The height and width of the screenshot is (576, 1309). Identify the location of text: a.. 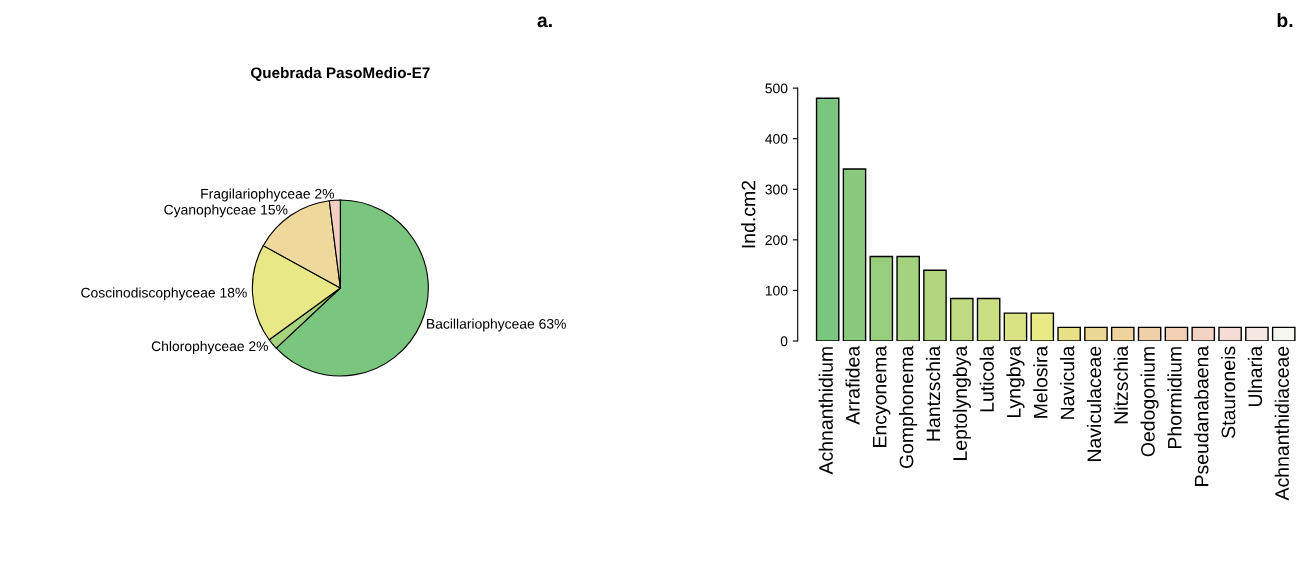
(544, 22).